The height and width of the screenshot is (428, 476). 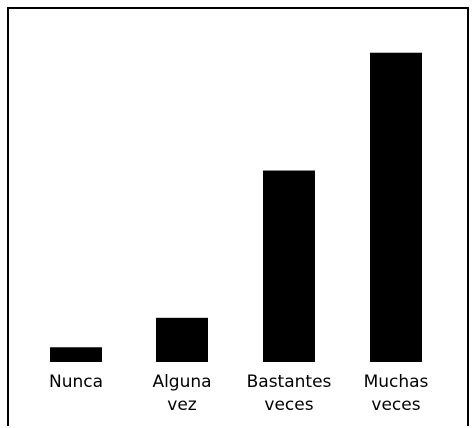 I want to click on x-tick-label-line: Bastantes, so click(x=289, y=382).